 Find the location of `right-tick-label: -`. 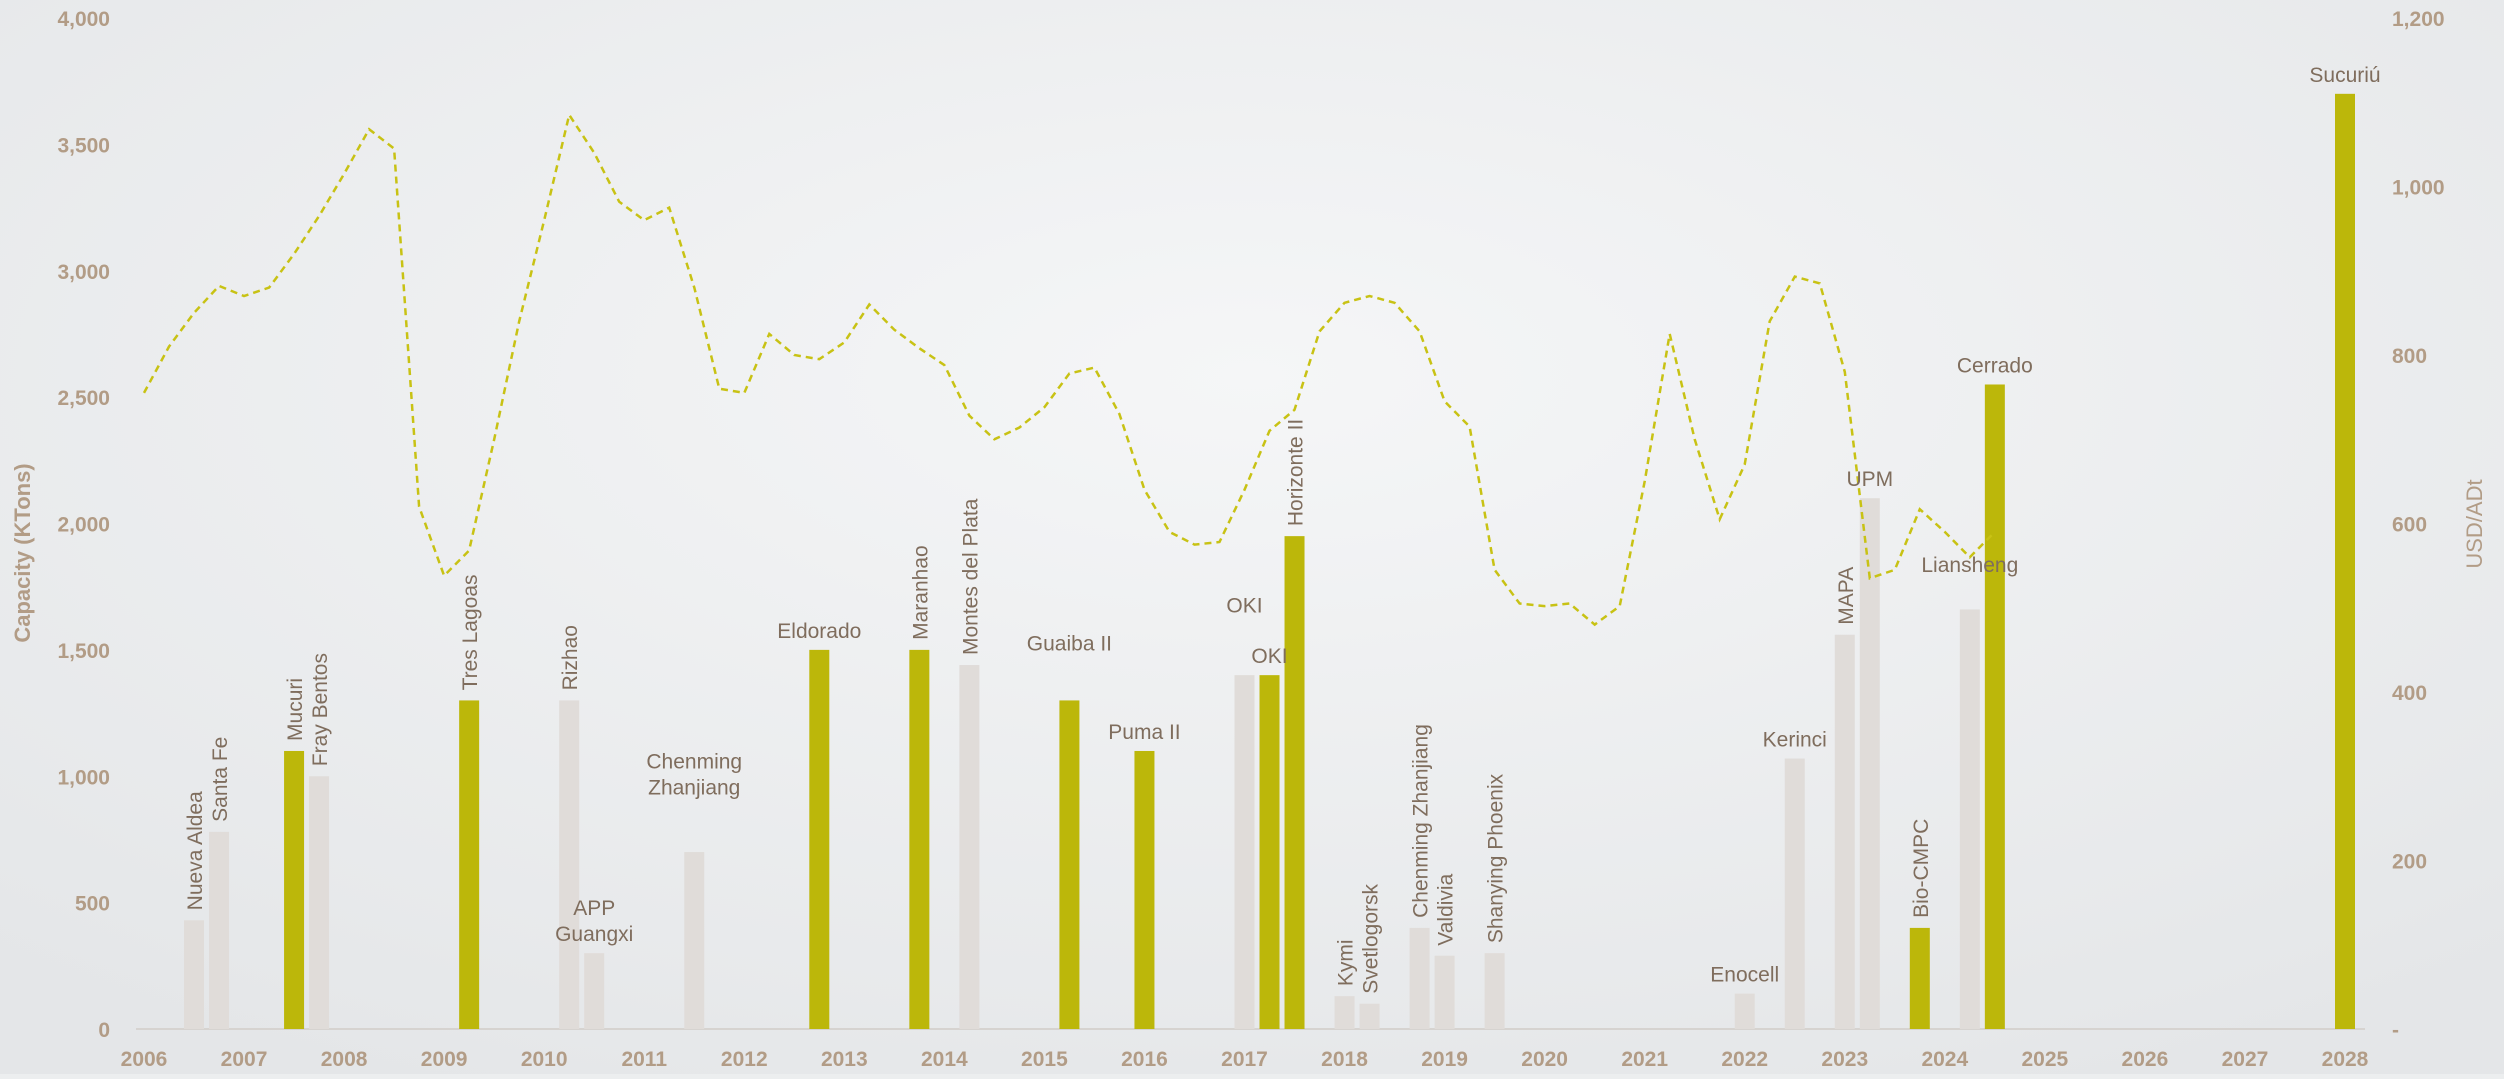

right-tick-label: - is located at coordinates (2395, 1030).